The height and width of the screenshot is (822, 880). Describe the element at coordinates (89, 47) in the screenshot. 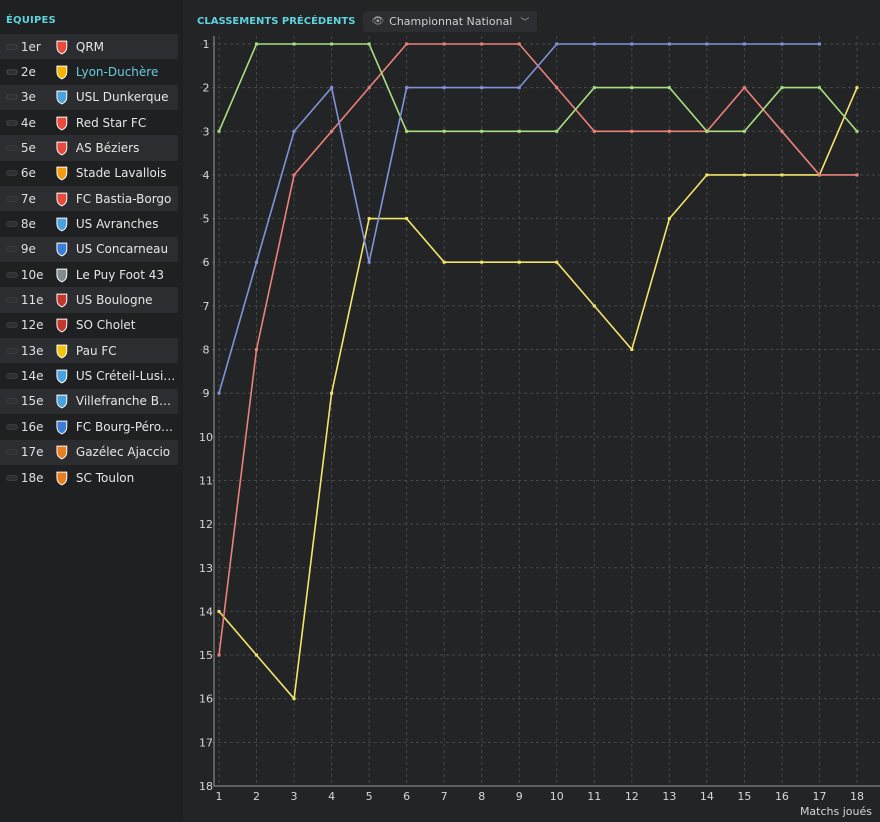

I see `team-row: 1er QRM` at that location.